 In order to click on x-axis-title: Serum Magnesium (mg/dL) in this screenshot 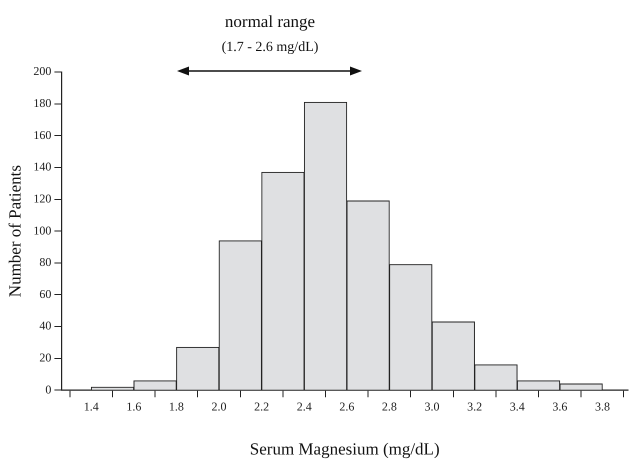, I will do `click(345, 448)`.